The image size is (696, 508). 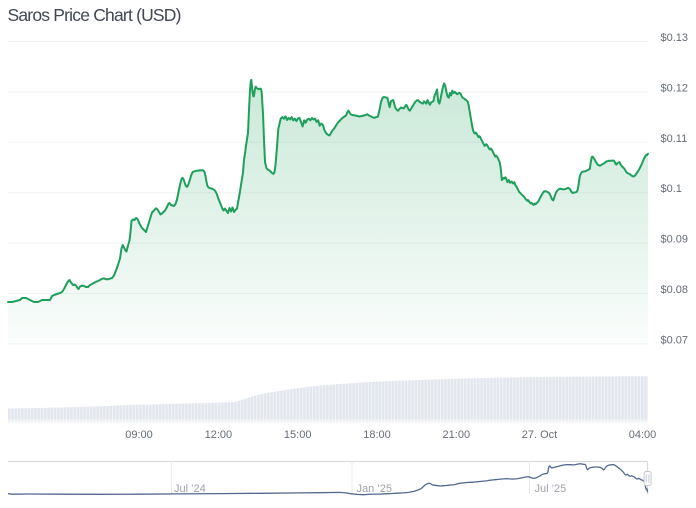 I want to click on svg-text: $0.13, so click(x=675, y=38).